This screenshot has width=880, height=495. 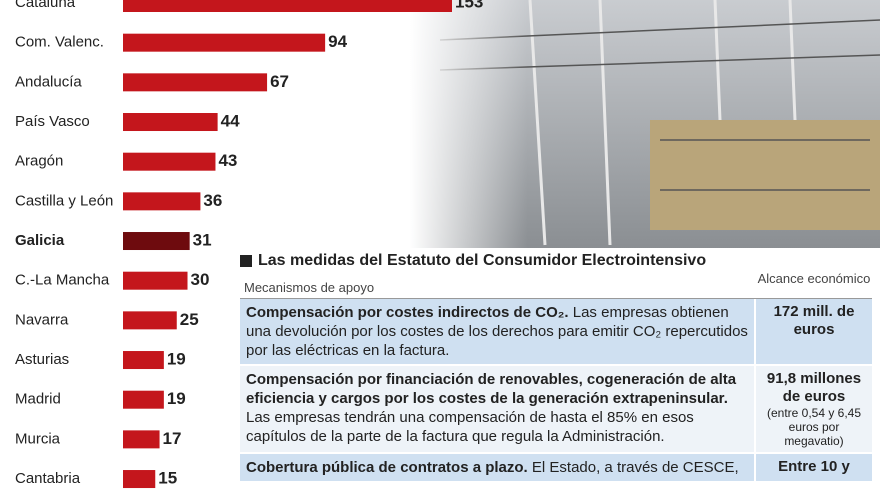 I want to click on table-header: Mecanismos de apoyo Alcance económico, so click(x=556, y=285).